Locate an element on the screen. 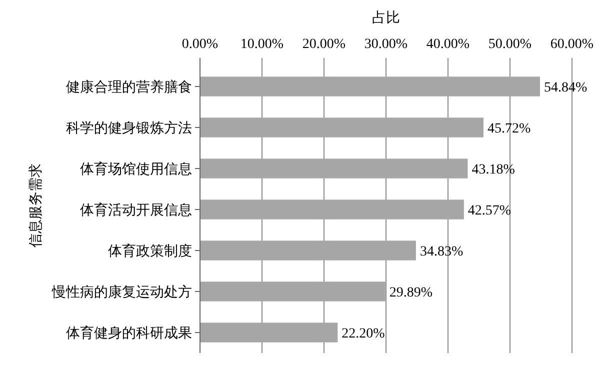  y-tick-label: 体育活动开展信息 is located at coordinates (136, 209).